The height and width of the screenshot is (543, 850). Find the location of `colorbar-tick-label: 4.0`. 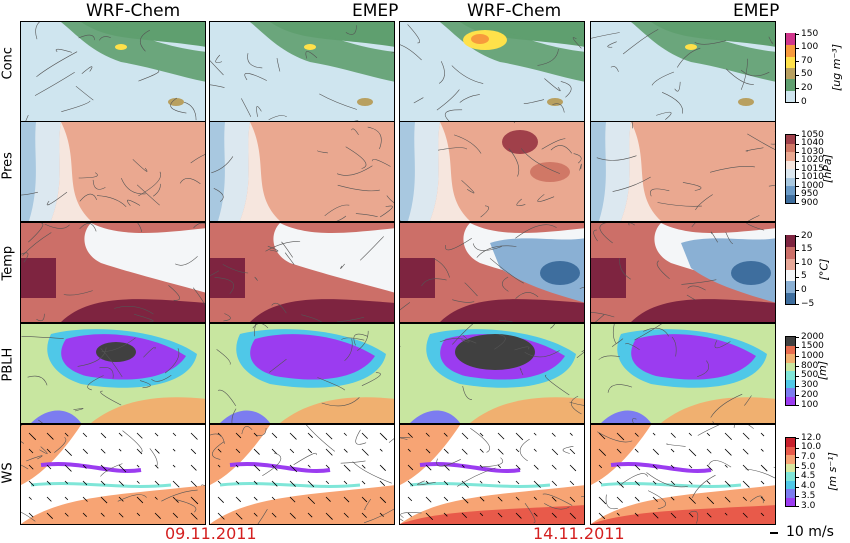

colorbar-tick-label: 4.0 is located at coordinates (808, 486).